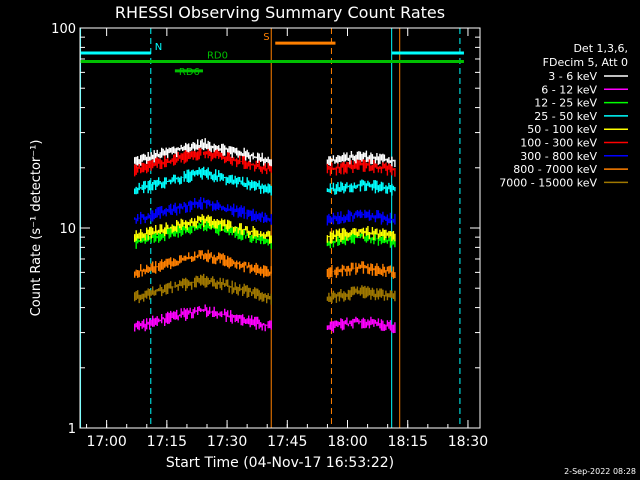 The height and width of the screenshot is (480, 640). I want to click on x-tick-label: 18:30, so click(468, 442).